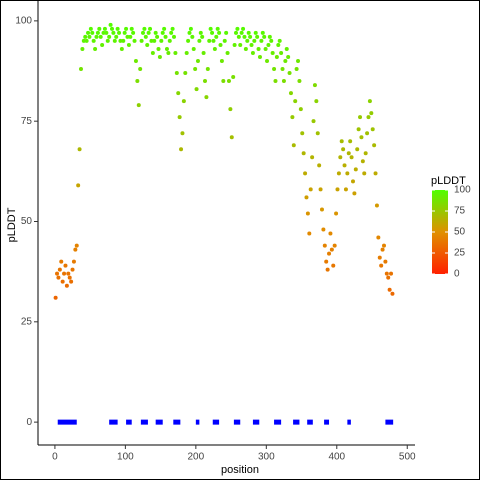 This screenshot has height=480, width=480. I want to click on x-tick-label: 300, so click(266, 457).